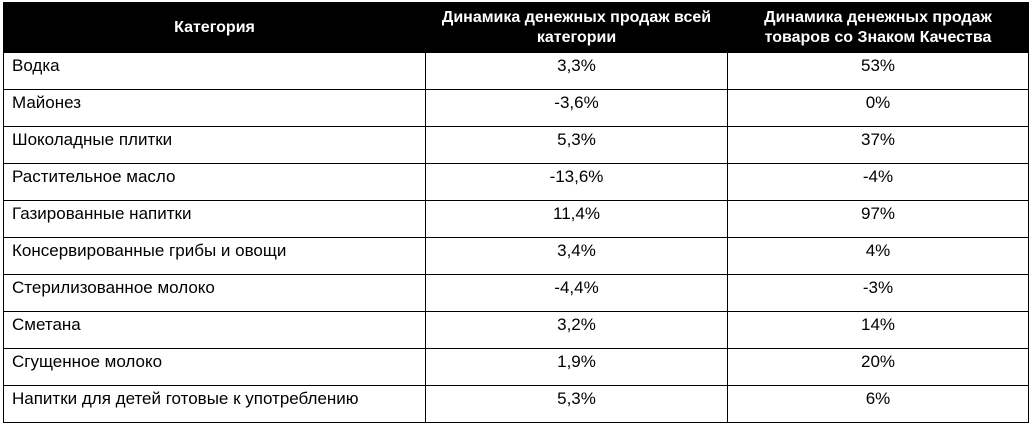  Describe the element at coordinates (878, 404) in the screenshot. I see `quality-dynamics-cell: 6%` at that location.